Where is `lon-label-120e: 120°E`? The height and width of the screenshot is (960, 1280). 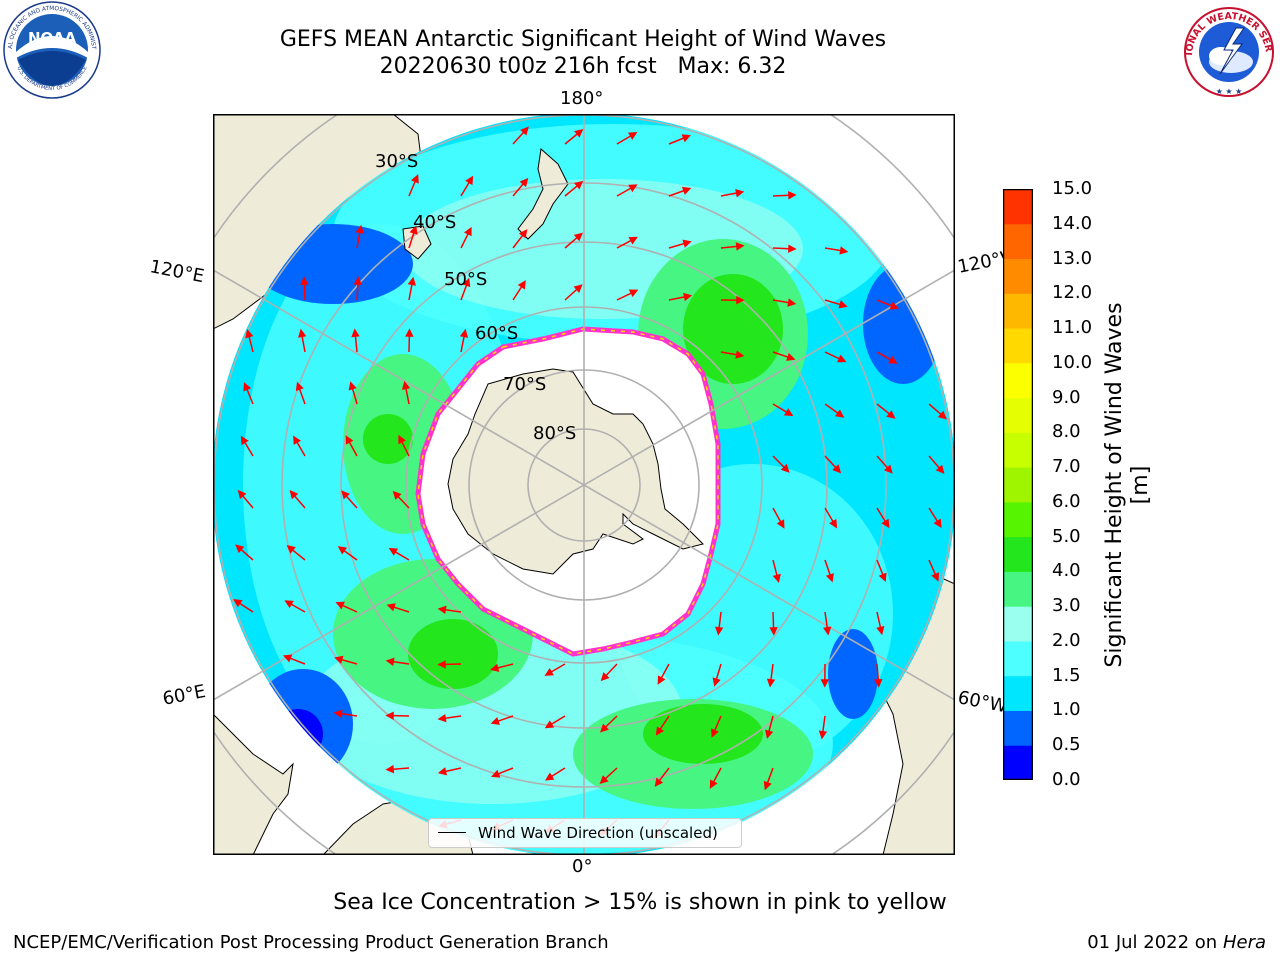
lon-label-120e: 120°E is located at coordinates (177, 272).